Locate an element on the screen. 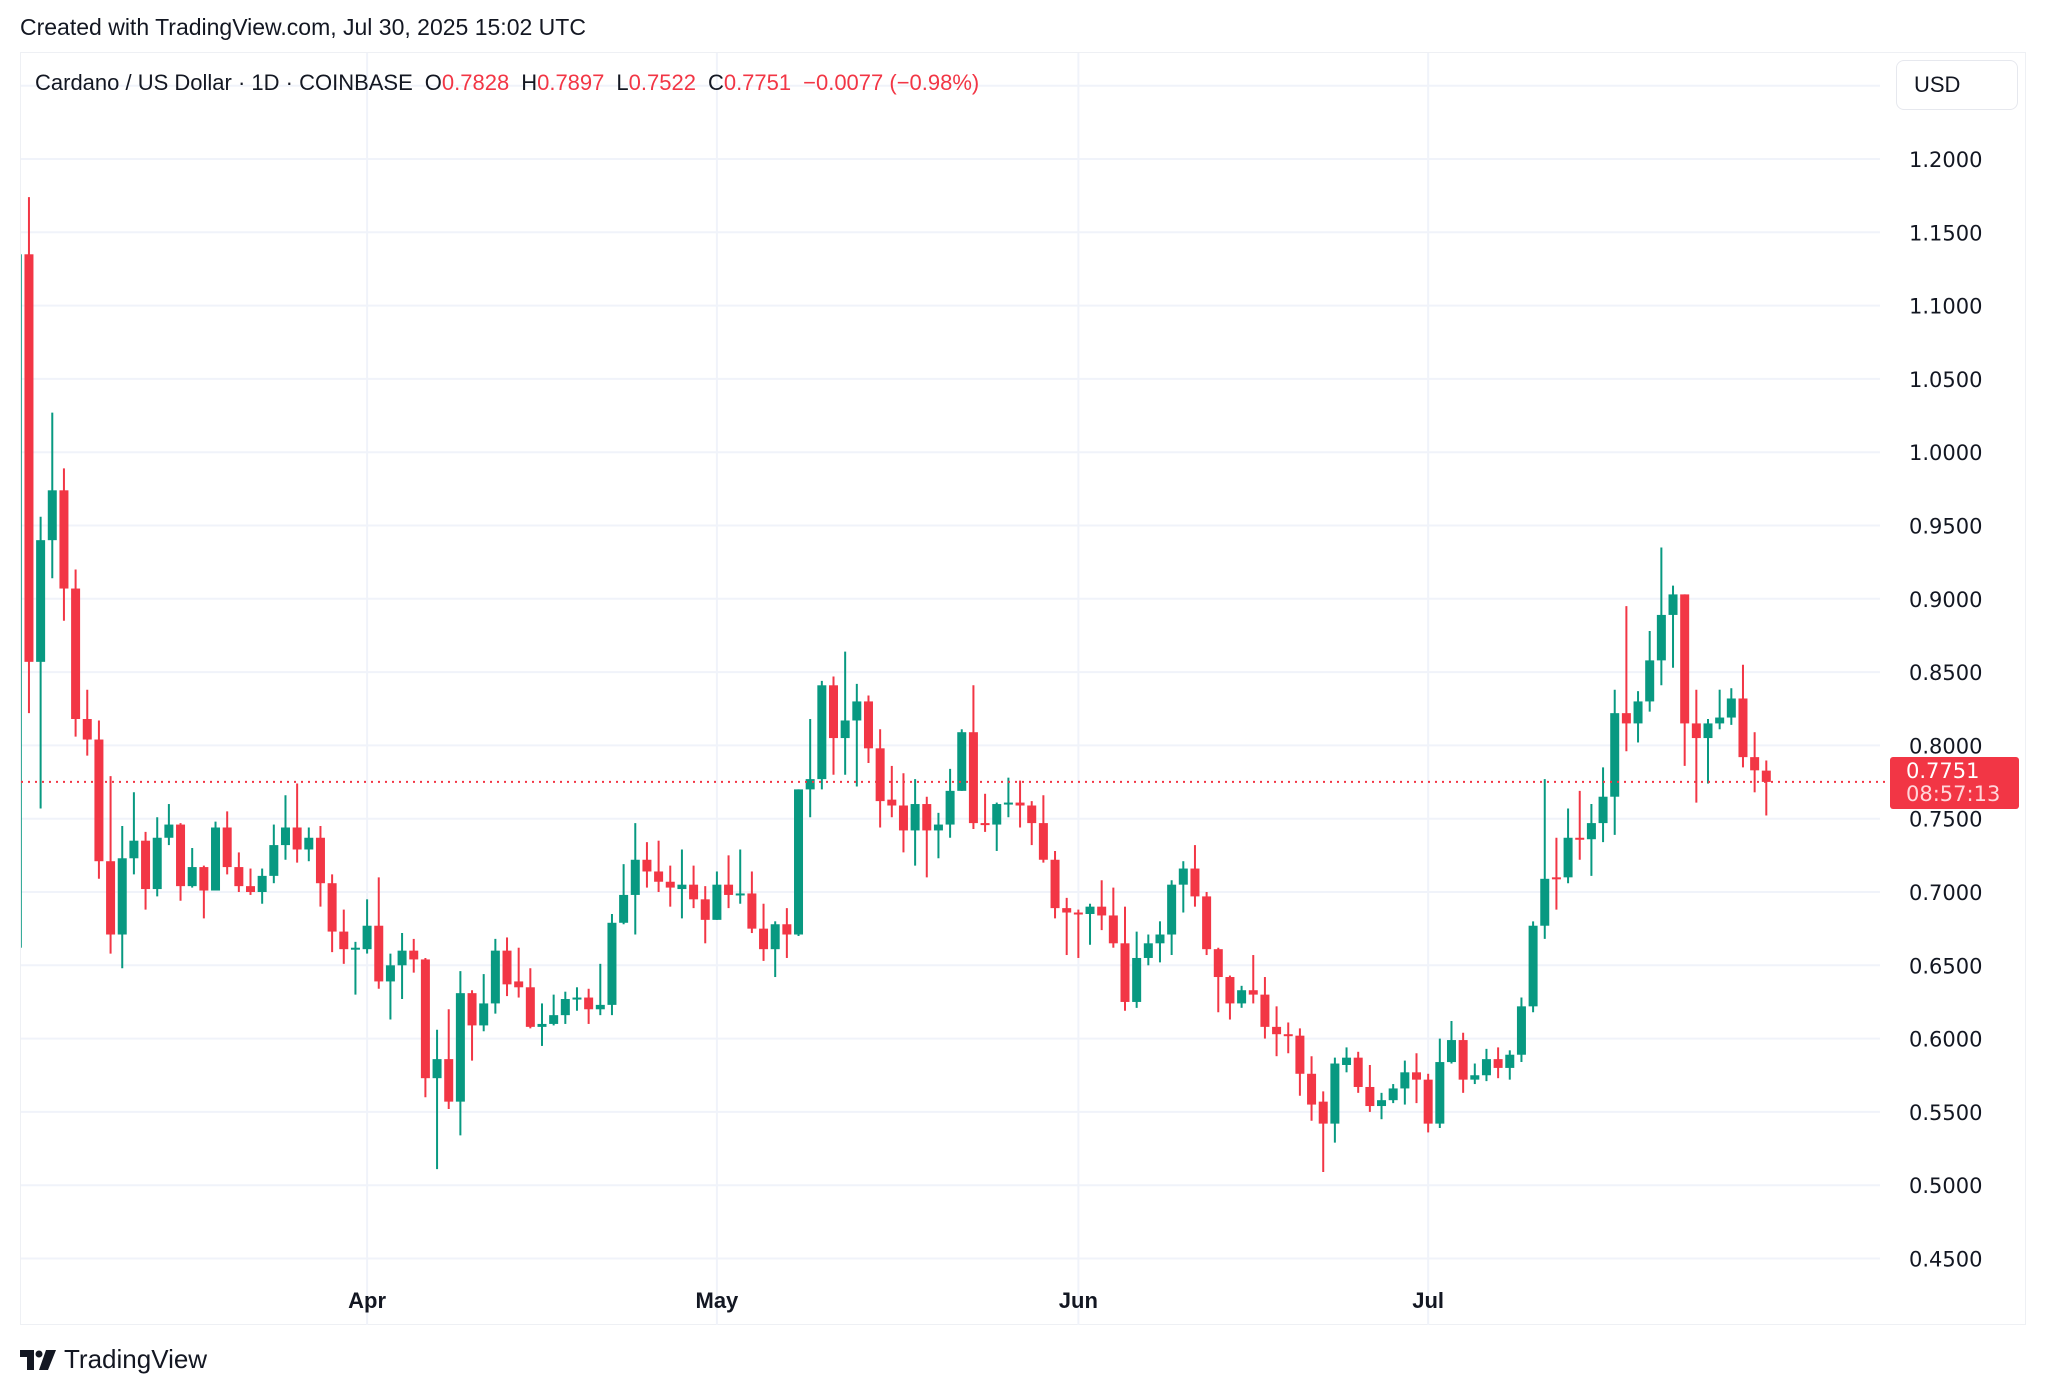 This screenshot has width=2048, height=1393. currency-button: USD is located at coordinates (1957, 85).